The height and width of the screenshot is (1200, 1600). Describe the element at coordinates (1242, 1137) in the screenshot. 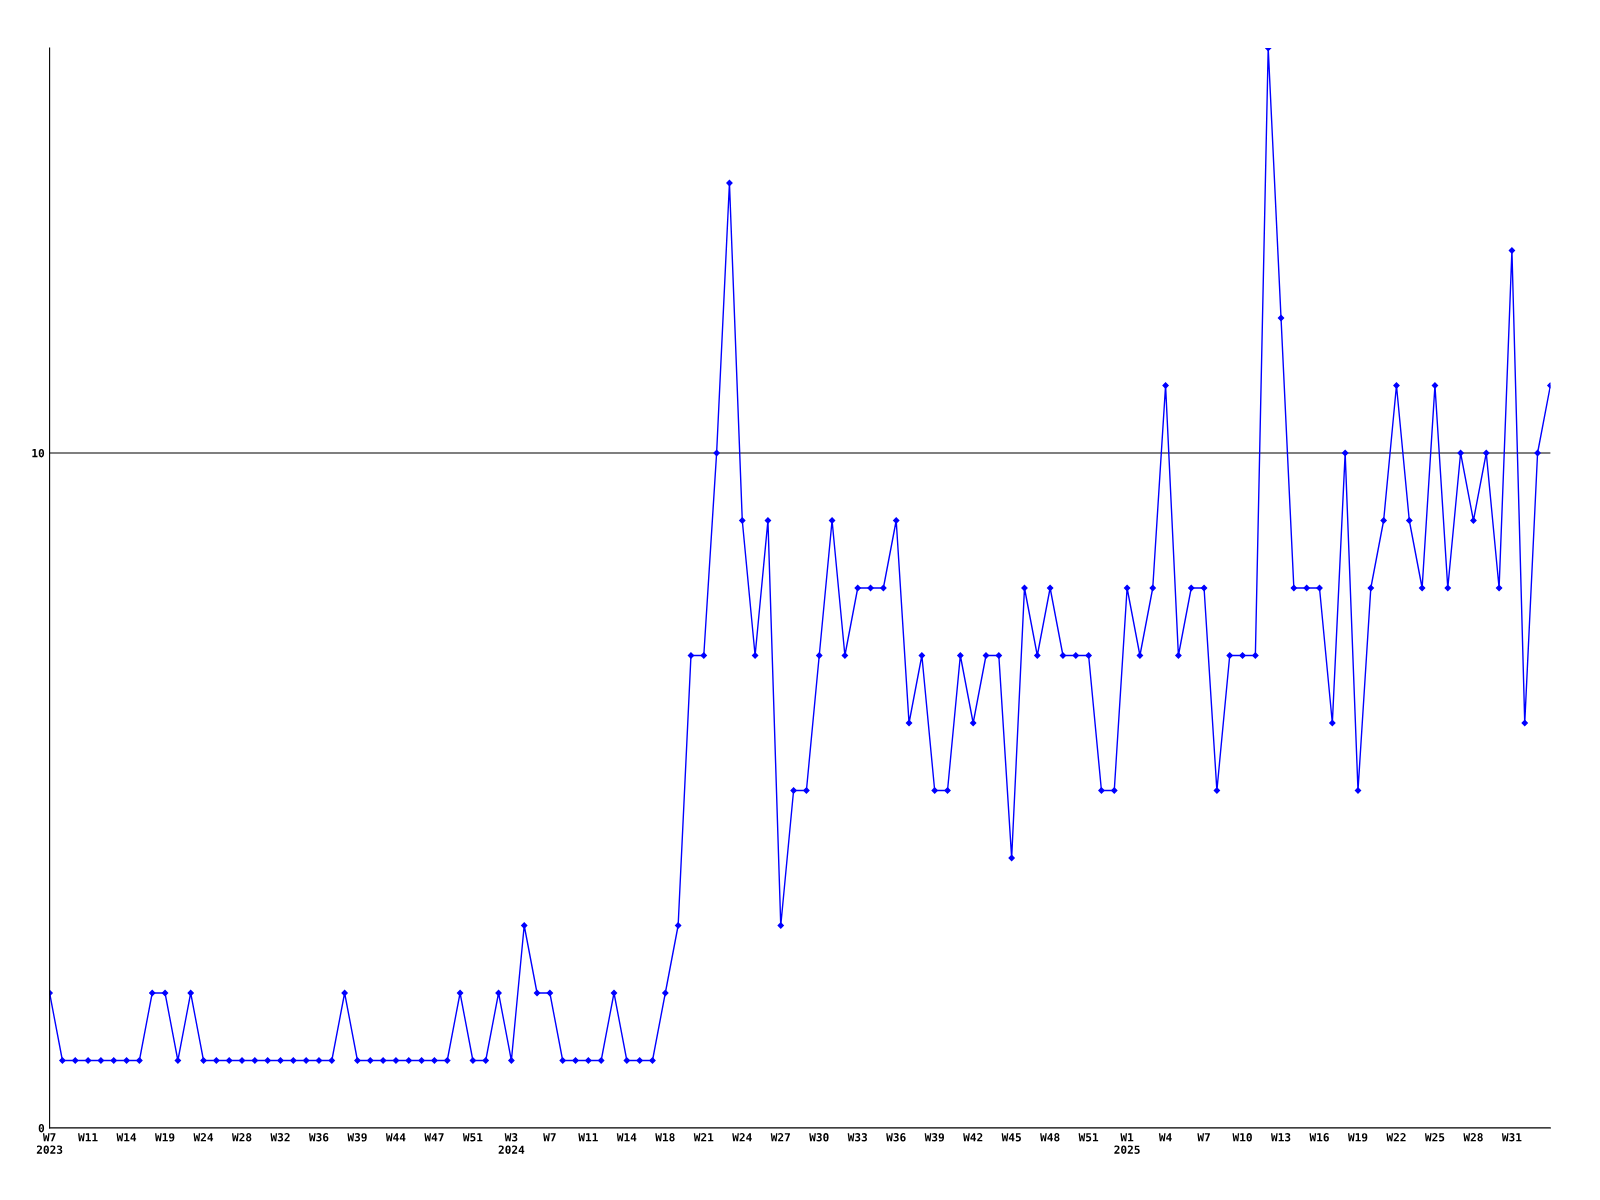

I see `x-tick-label: W10` at that location.